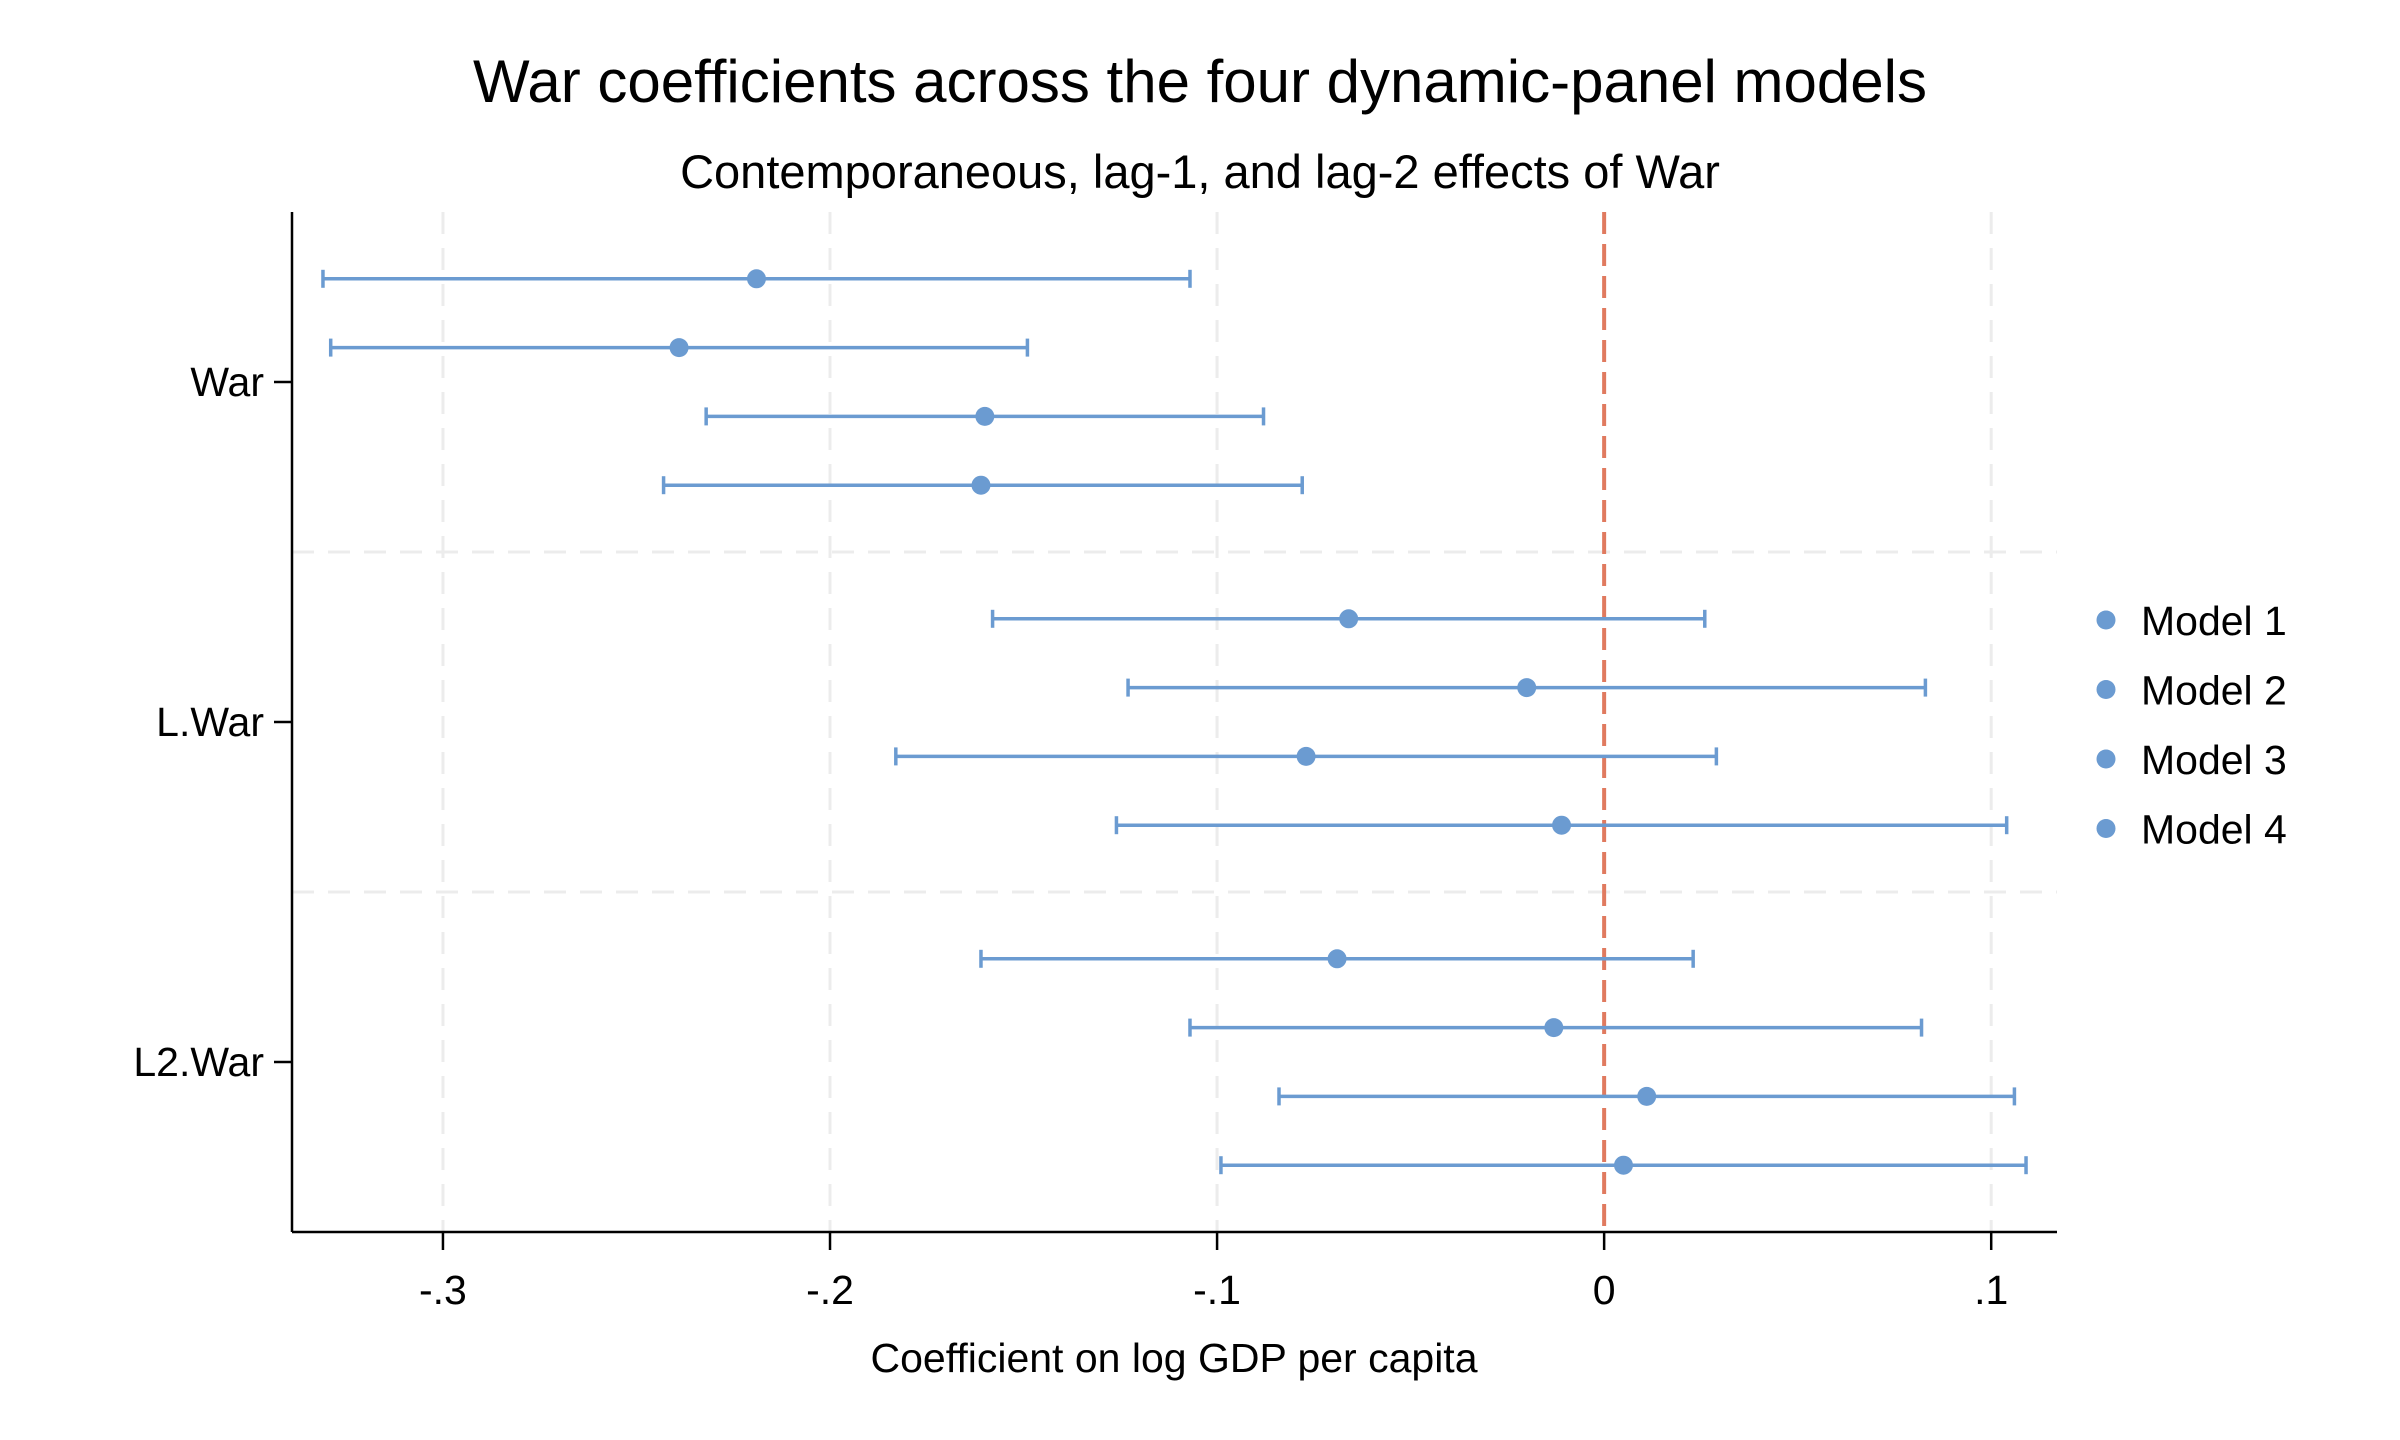 This screenshot has width=2400, height=1440. I want to click on legend-label: Model 4, so click(2214, 830).